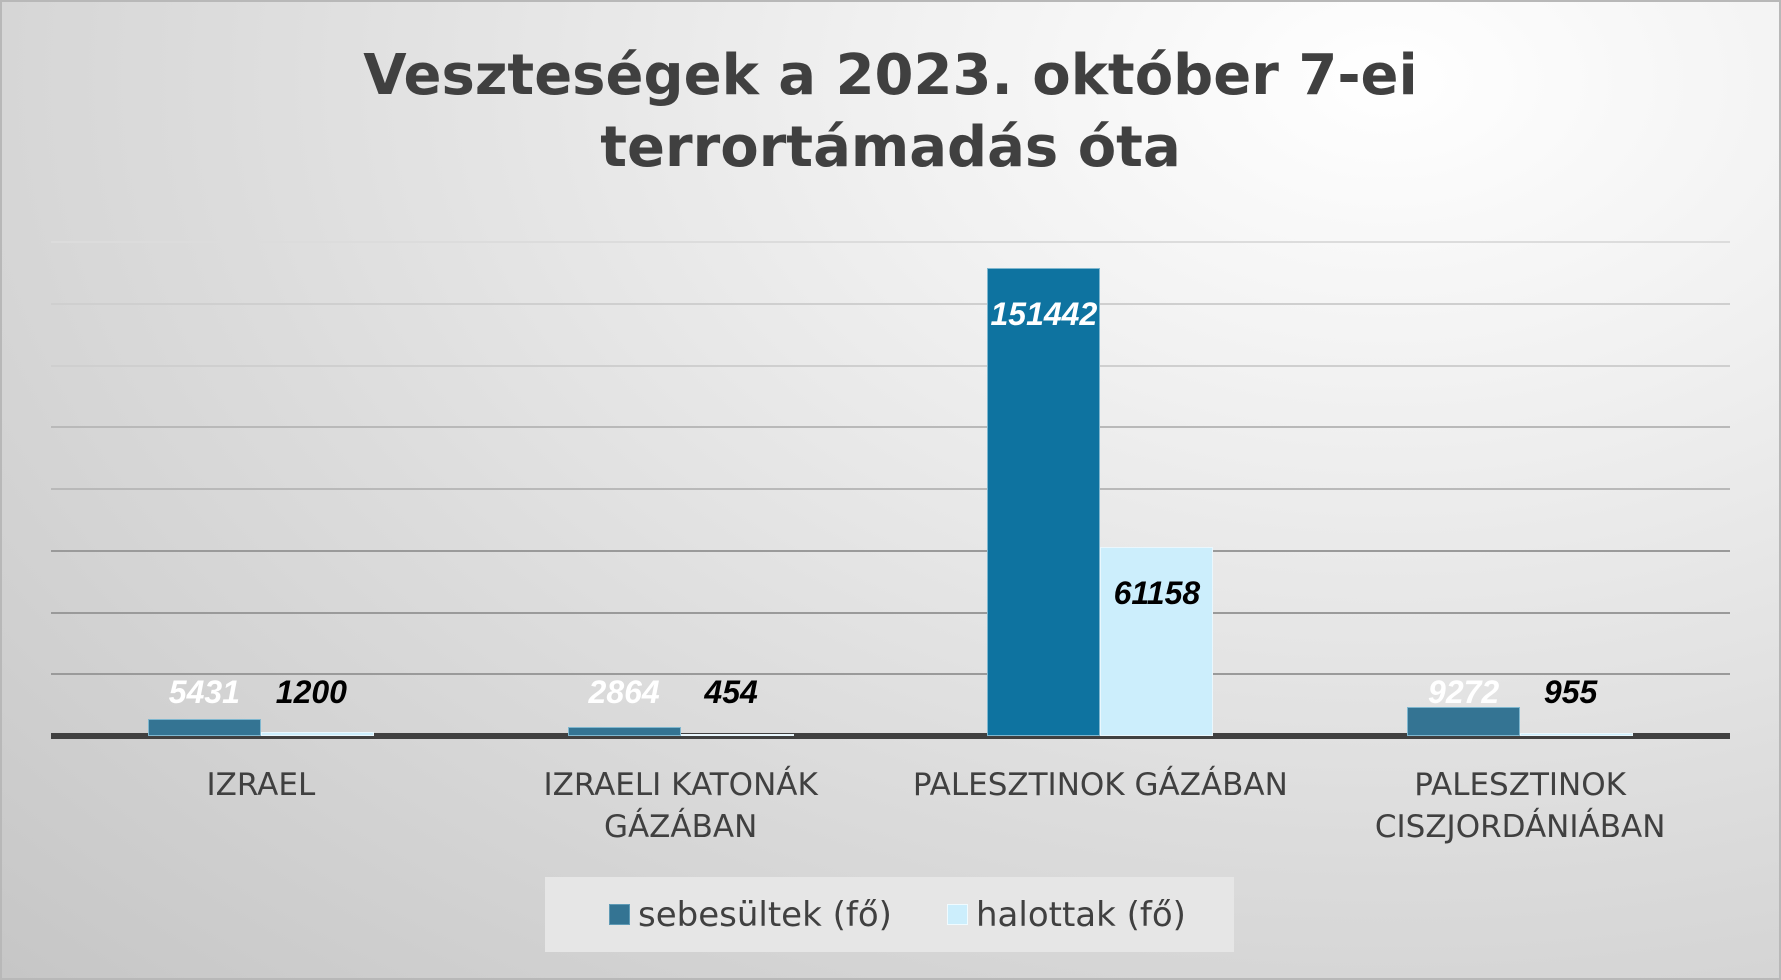  Describe the element at coordinates (890, 75) in the screenshot. I see `chart-title-line-1: Veszteségek a 2023. október 7-ei` at that location.